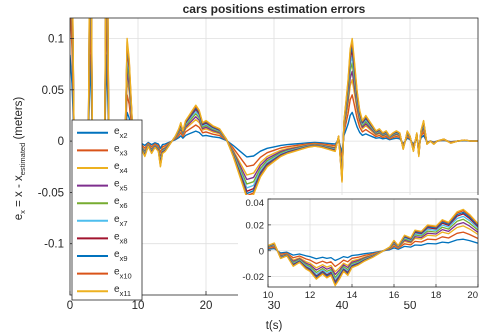  I want to click on legend-entry-x4: ex4, so click(120, 168).